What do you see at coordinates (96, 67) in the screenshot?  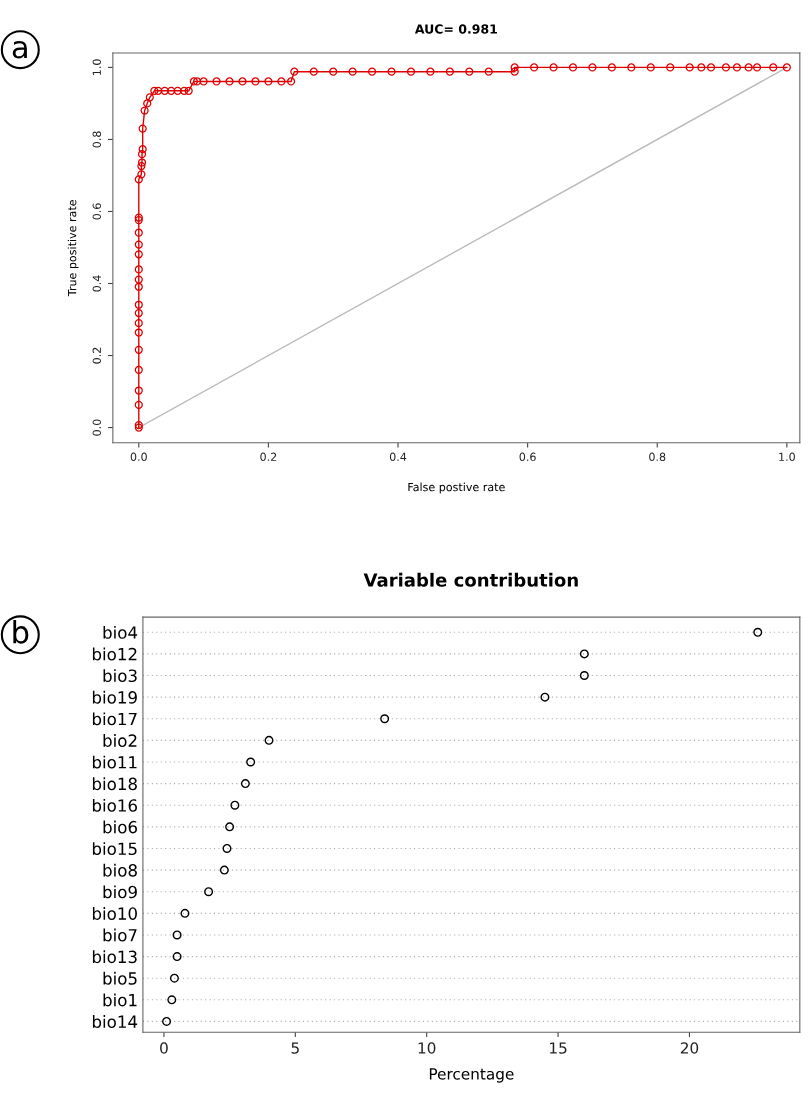 I see `y-tick-label: 1.0` at bounding box center [96, 67].